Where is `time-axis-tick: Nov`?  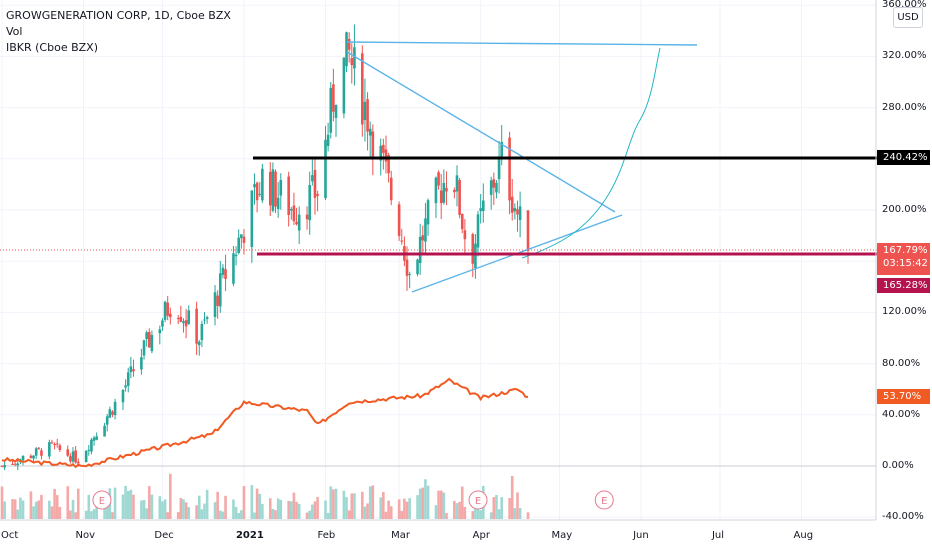
time-axis-tick: Nov is located at coordinates (85, 535).